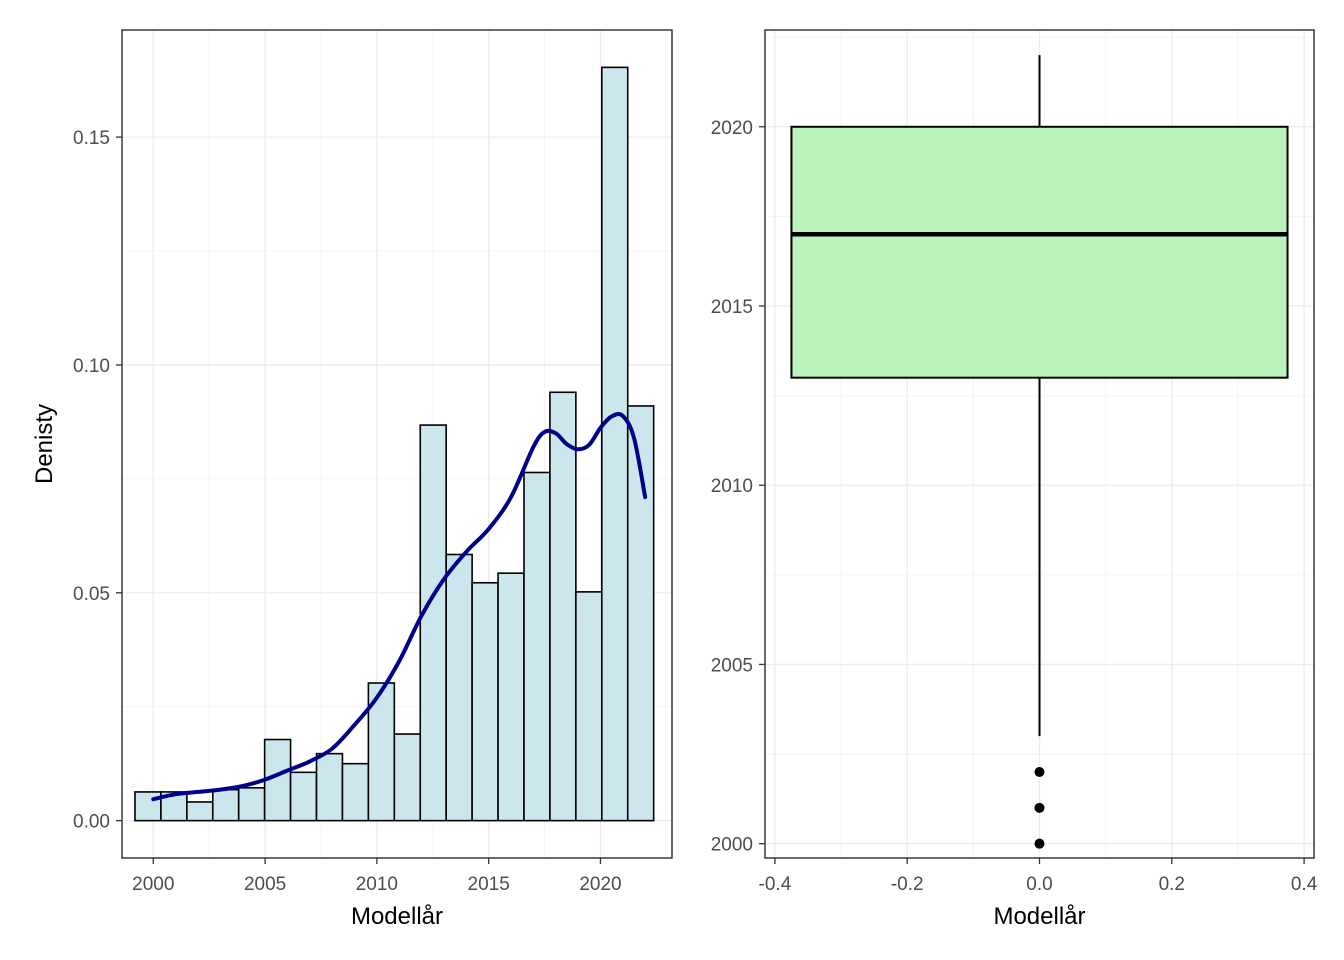 This screenshot has width=1344, height=960. I want to click on x-tick-label: 2000, so click(153, 884).